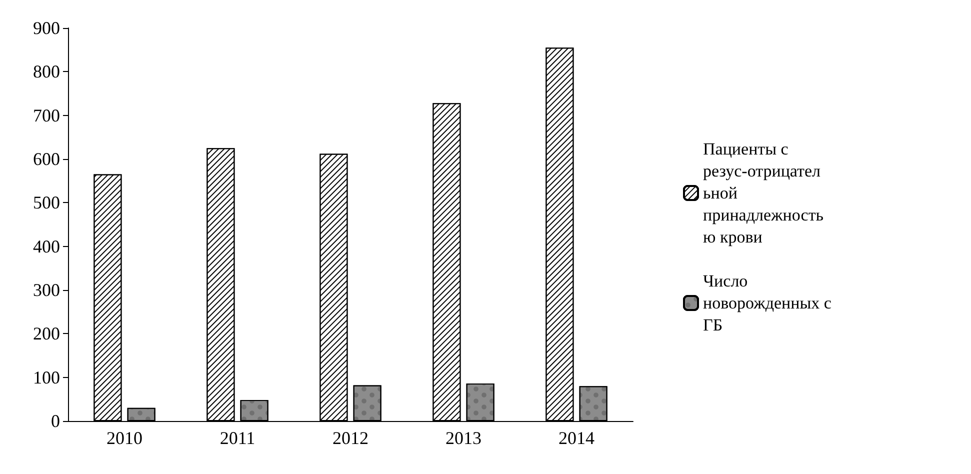 This screenshot has width=971, height=474. I want to click on y-tick-label: 200, so click(46, 334).